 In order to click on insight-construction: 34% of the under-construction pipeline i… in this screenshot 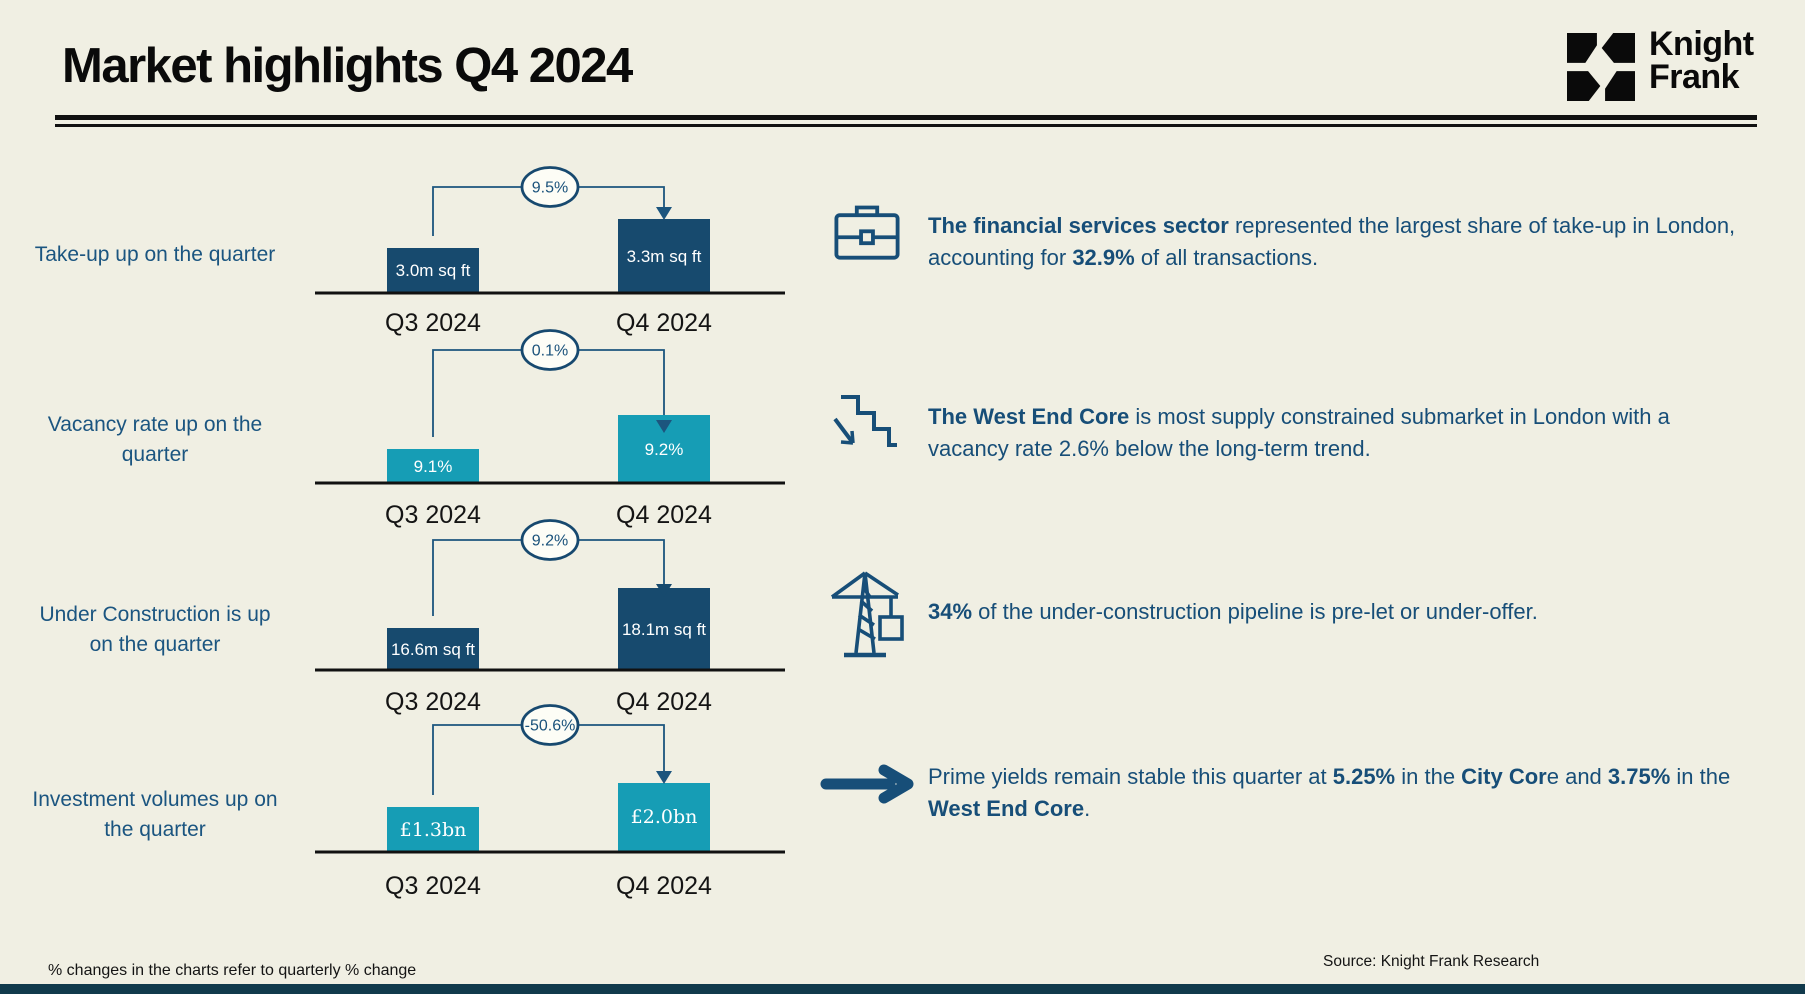, I will do `click(1233, 611)`.